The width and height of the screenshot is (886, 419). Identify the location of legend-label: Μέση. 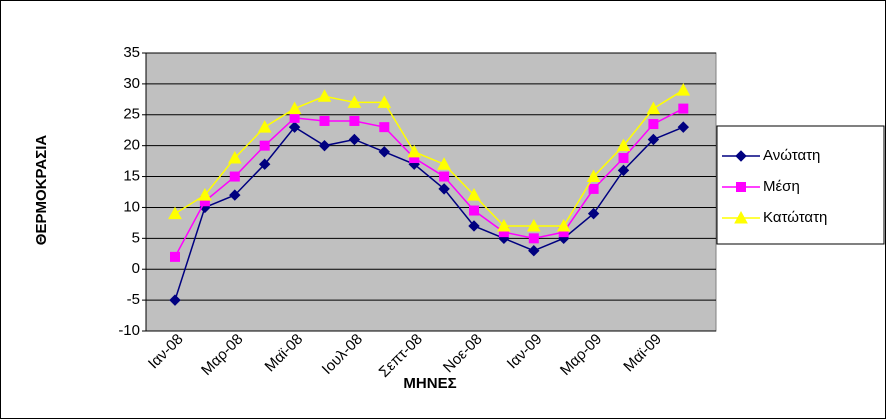
(781, 186).